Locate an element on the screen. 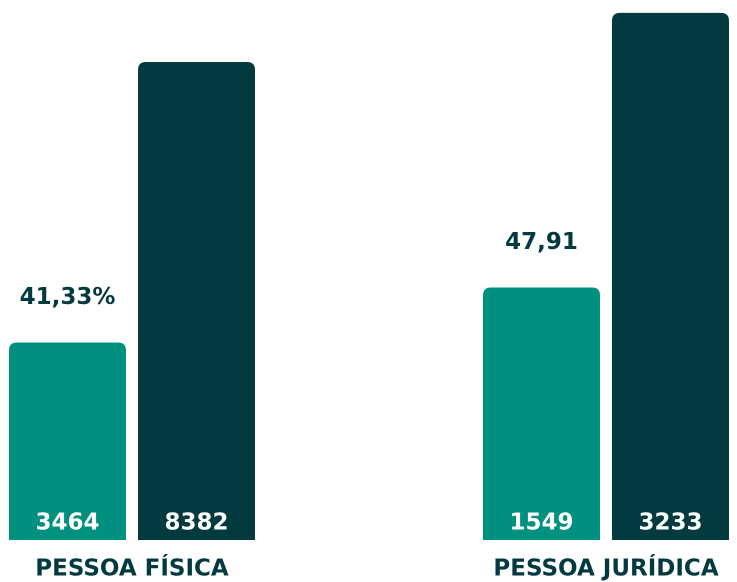  bar-value-label: 3464 is located at coordinates (67, 523).